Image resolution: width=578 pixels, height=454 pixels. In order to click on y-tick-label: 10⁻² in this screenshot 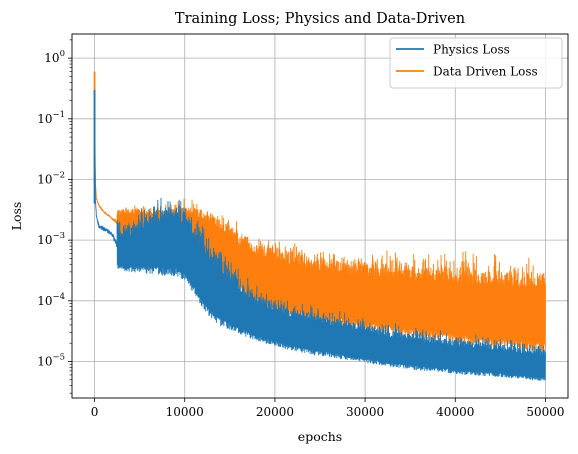, I will do `click(51, 178)`.